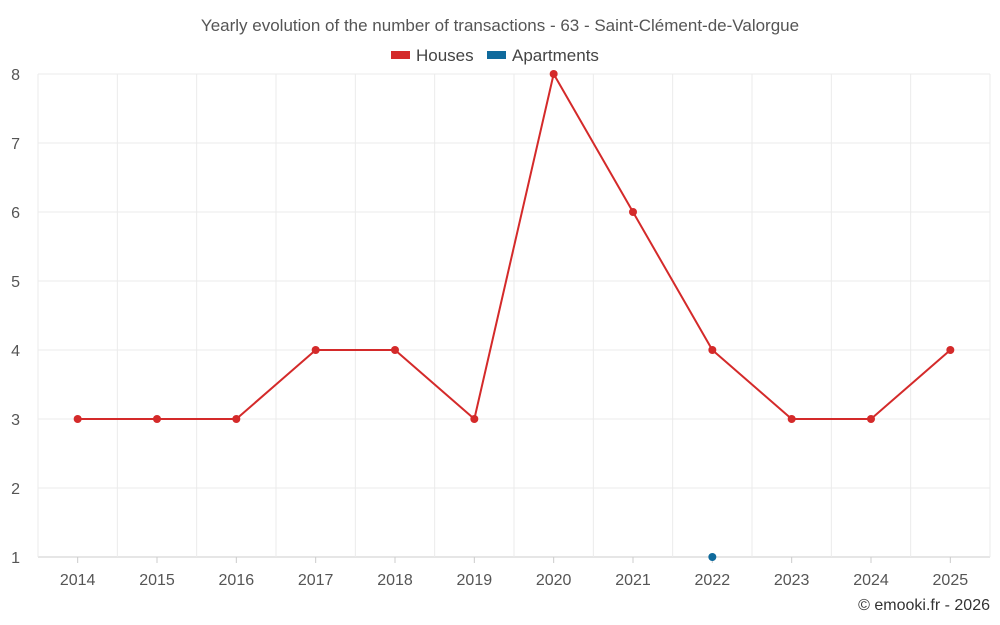  What do you see at coordinates (924, 605) in the screenshot?
I see `credit-text: © emooki.fr - 2026` at bounding box center [924, 605].